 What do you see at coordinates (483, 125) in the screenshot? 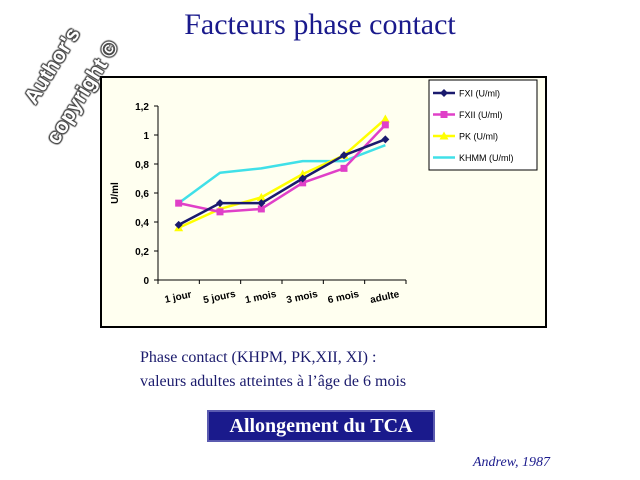
I see `legend-box` at bounding box center [483, 125].